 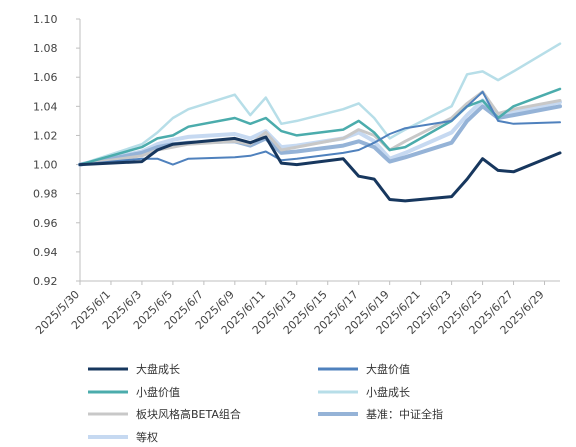 What do you see at coordinates (45, 106) in the screenshot?
I see `y-tick-label: 1.04` at bounding box center [45, 106].